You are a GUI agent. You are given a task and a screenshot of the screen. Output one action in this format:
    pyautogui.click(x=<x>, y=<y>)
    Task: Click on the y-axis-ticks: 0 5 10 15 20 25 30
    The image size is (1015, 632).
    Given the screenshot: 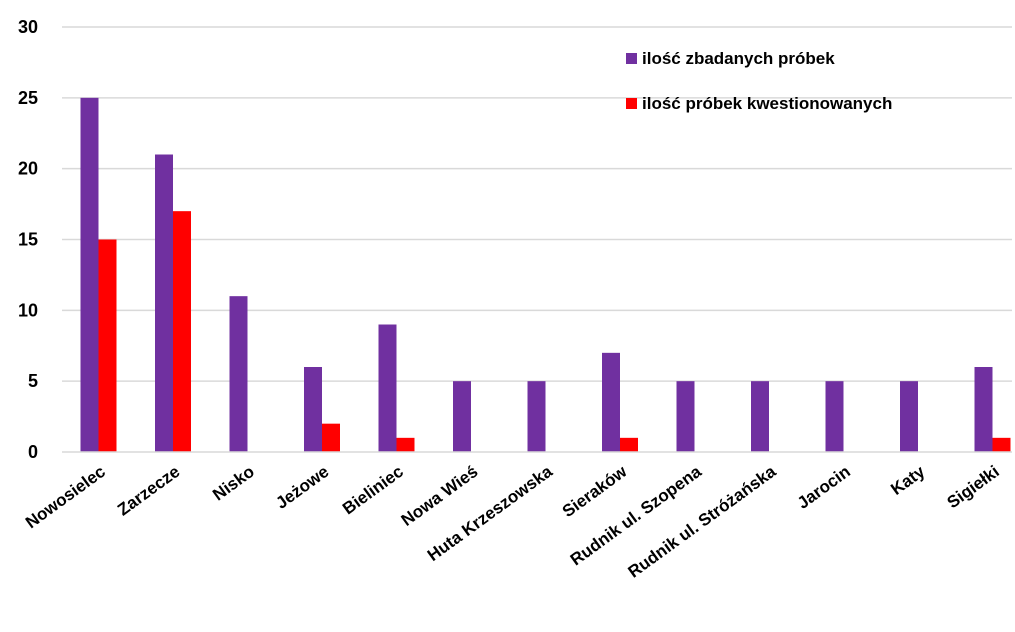 What is the action you would take?
    pyautogui.click(x=28, y=239)
    